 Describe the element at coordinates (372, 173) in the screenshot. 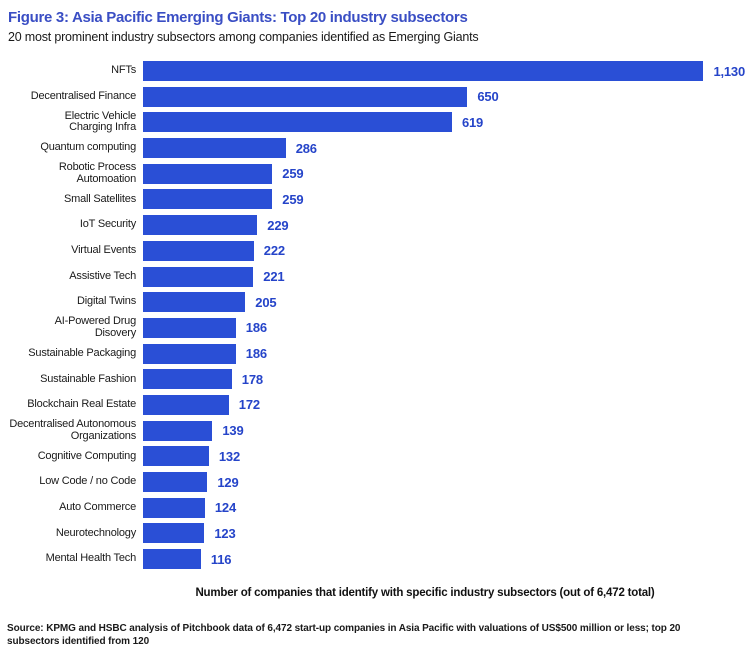

I see `chart-row: Robotic Process Automoation 259` at that location.